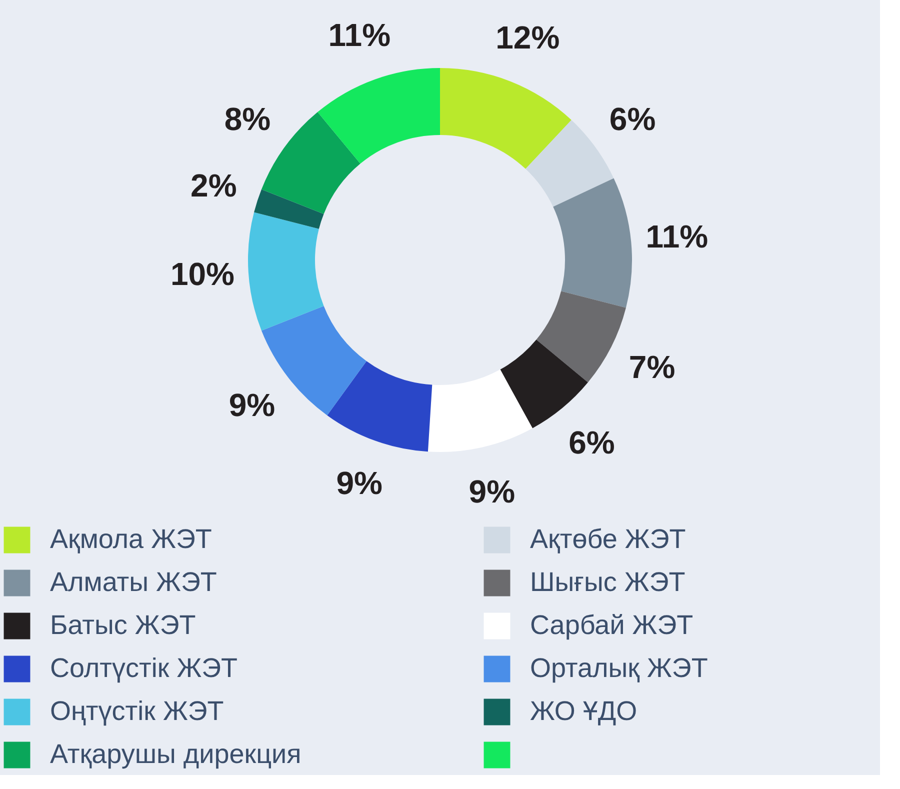  Describe the element at coordinates (619, 668) in the screenshot. I see `legend-label: Орталық ЖЭТ` at that location.